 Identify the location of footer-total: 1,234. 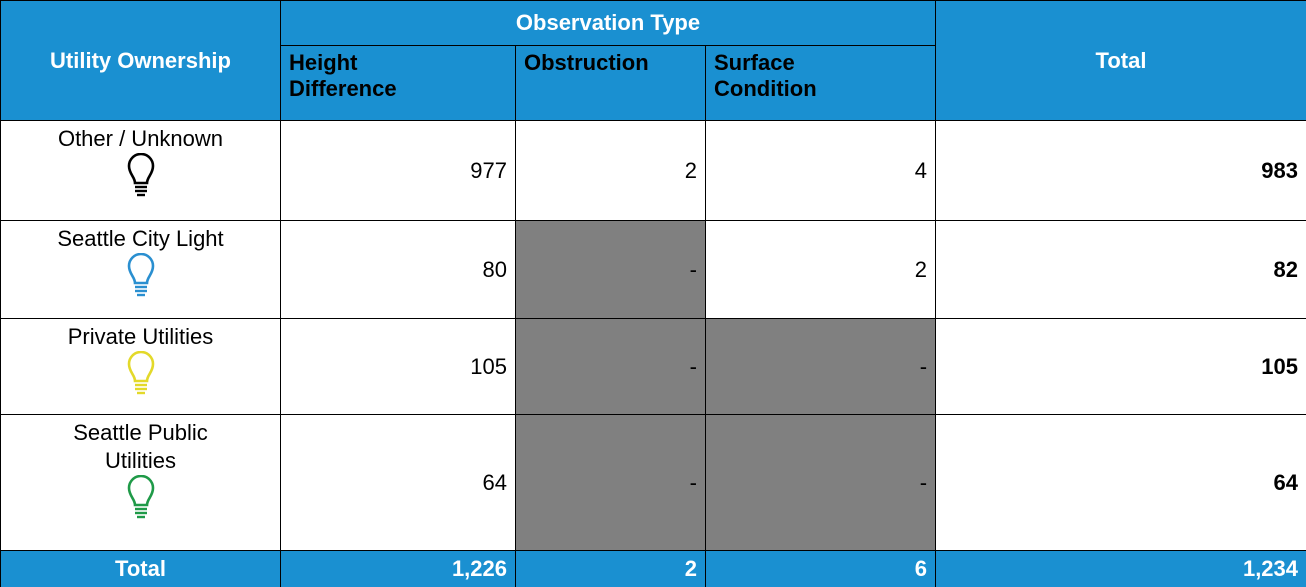
(1120, 568).